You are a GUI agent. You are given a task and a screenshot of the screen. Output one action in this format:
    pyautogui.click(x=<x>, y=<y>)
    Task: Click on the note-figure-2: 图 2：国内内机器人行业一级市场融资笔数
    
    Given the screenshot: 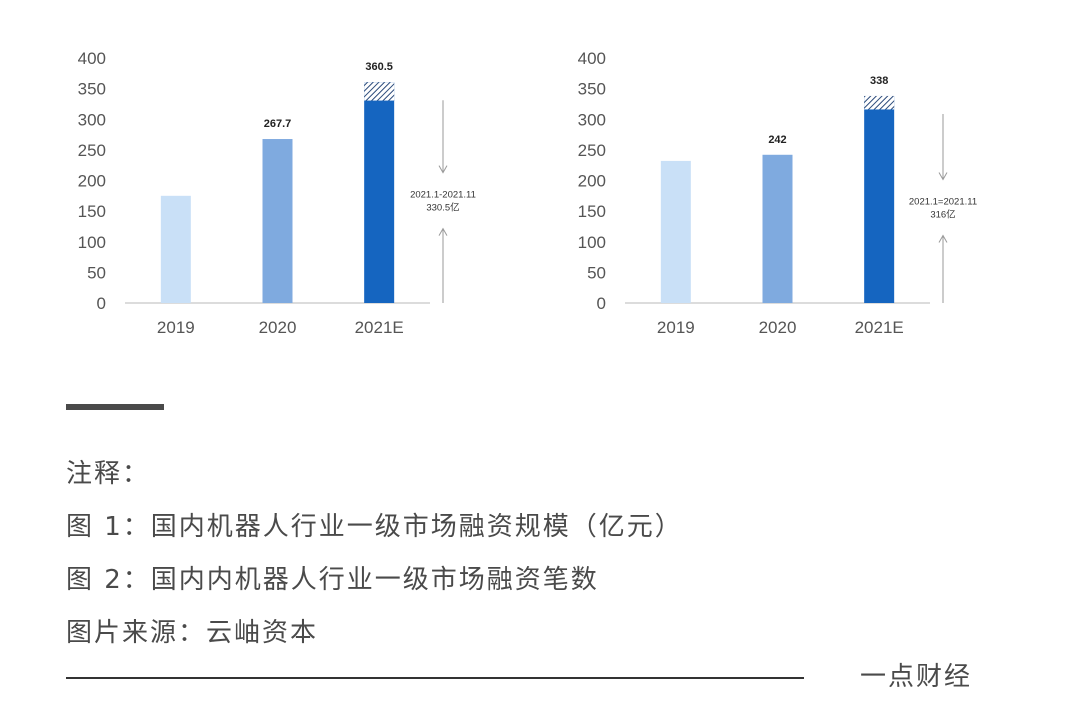 What is the action you would take?
    pyautogui.click(x=332, y=580)
    